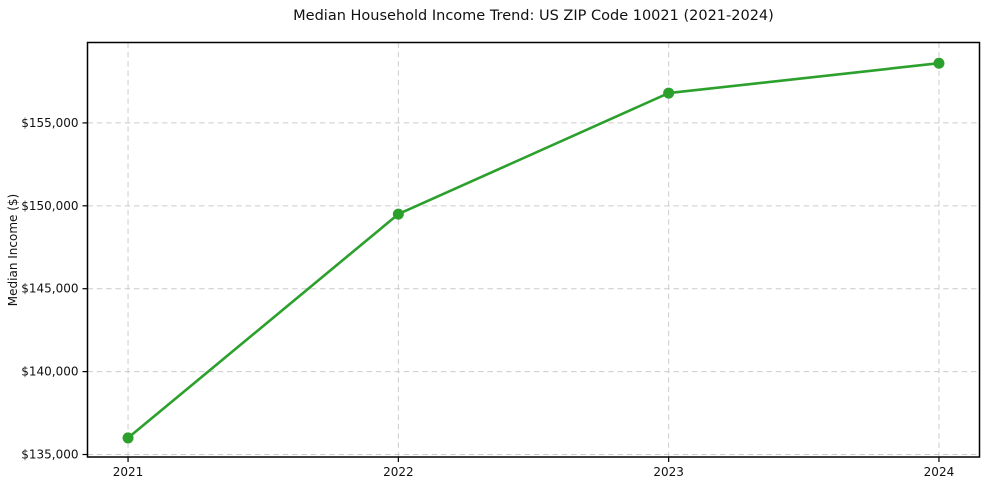 Image resolution: width=989 pixels, height=490 pixels. I want to click on y-tick-label: $155,000, so click(49, 123).